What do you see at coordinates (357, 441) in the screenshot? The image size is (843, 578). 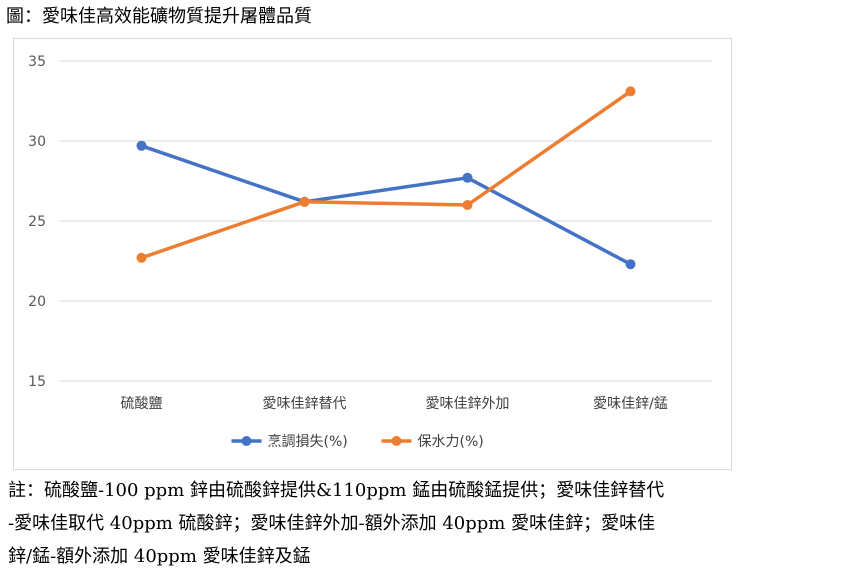 I see `legend: 烹調損失(%) 保水力(%)` at bounding box center [357, 441].